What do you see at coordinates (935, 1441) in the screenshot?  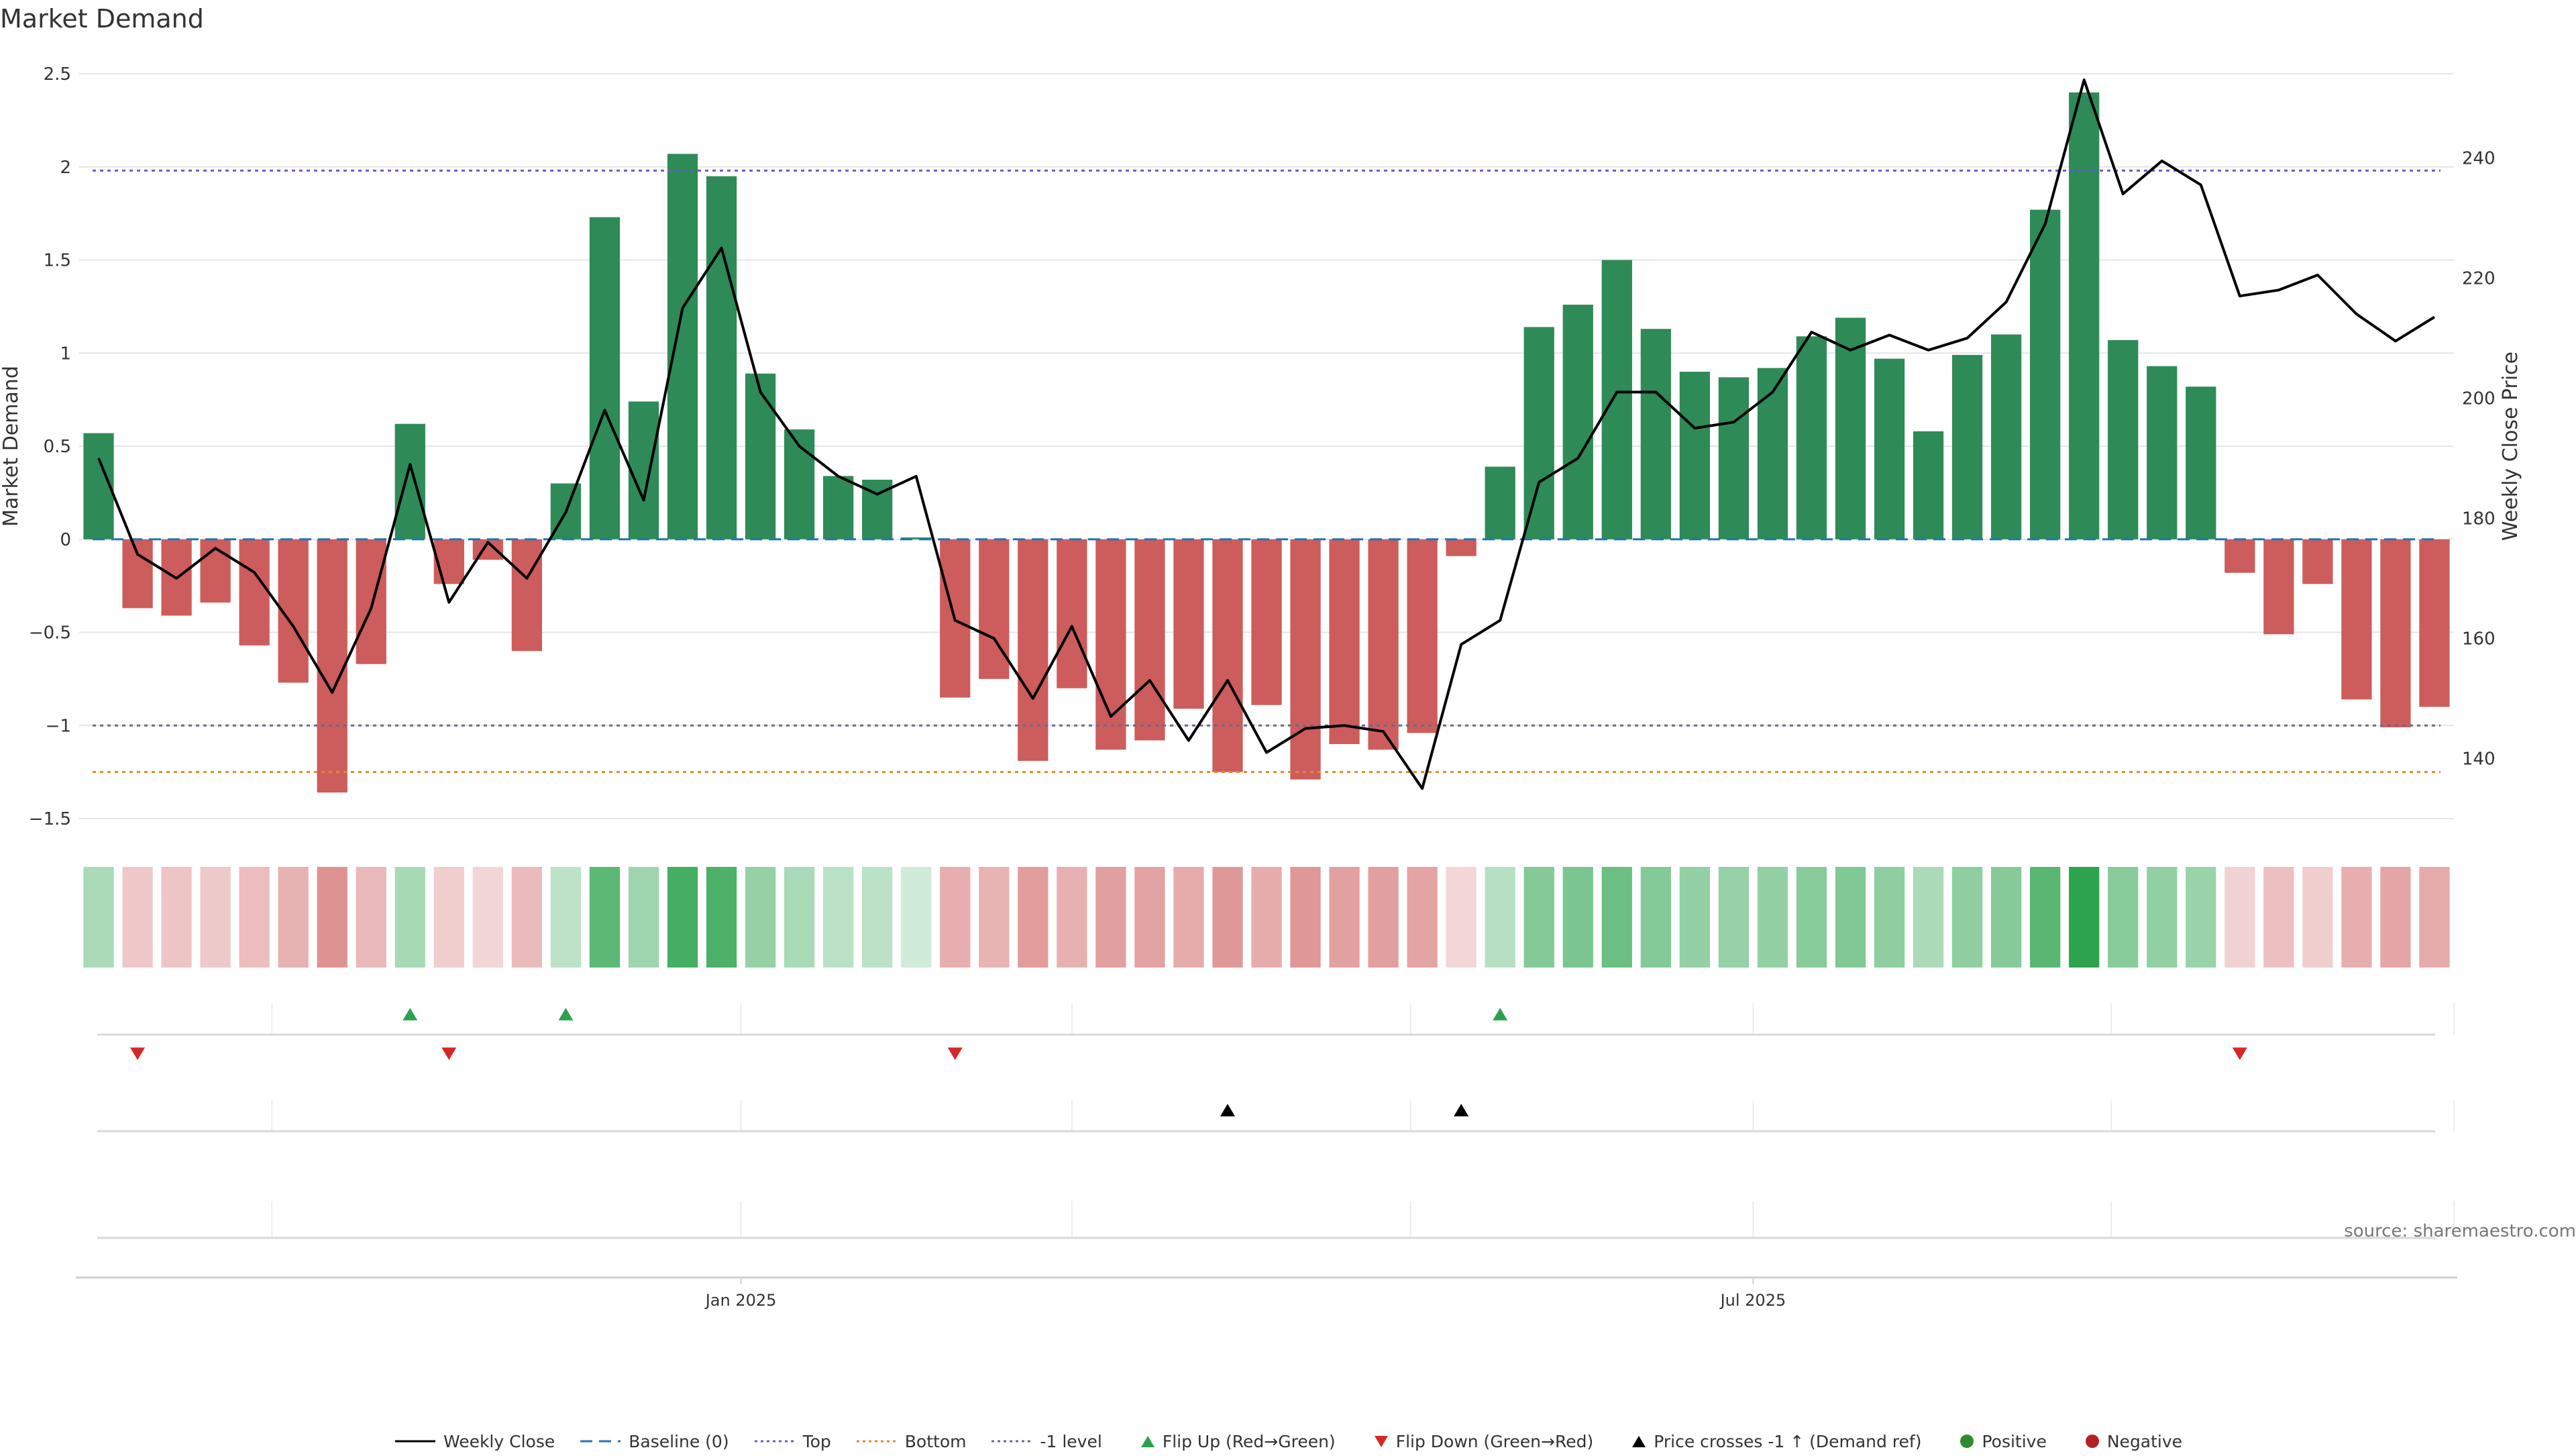 I see `legend-label: Bottom` at bounding box center [935, 1441].